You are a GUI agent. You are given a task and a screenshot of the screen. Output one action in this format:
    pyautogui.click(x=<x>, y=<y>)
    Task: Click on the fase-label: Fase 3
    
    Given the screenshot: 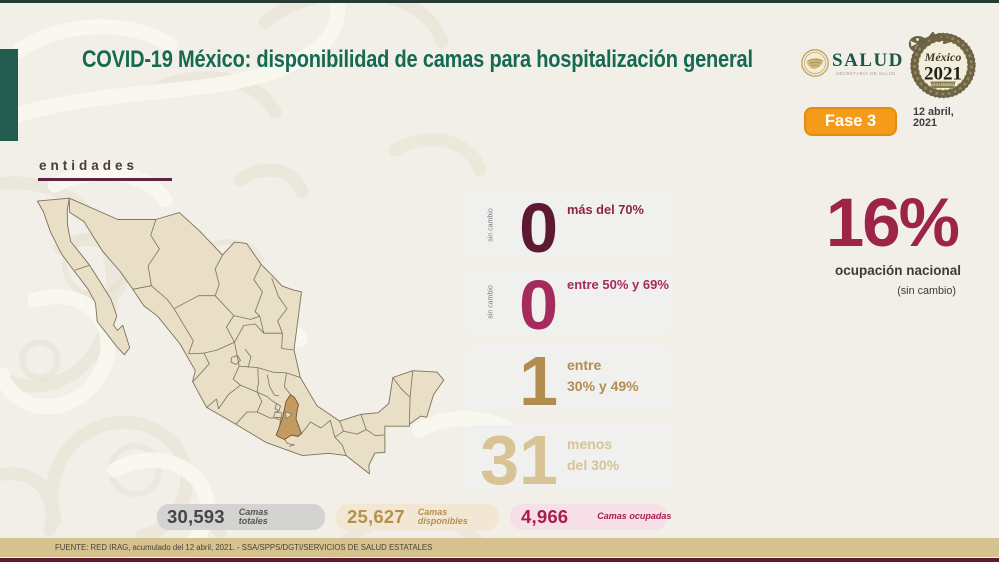 What is the action you would take?
    pyautogui.click(x=850, y=121)
    